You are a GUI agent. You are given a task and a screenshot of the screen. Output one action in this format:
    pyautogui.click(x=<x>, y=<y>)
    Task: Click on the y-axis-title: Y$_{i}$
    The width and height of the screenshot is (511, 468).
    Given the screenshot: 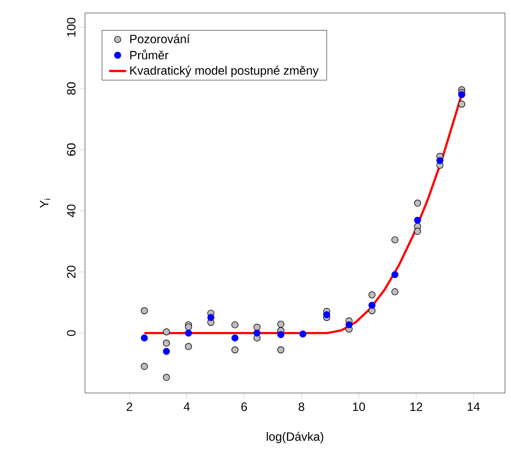 What is the action you would take?
    pyautogui.click(x=45, y=203)
    